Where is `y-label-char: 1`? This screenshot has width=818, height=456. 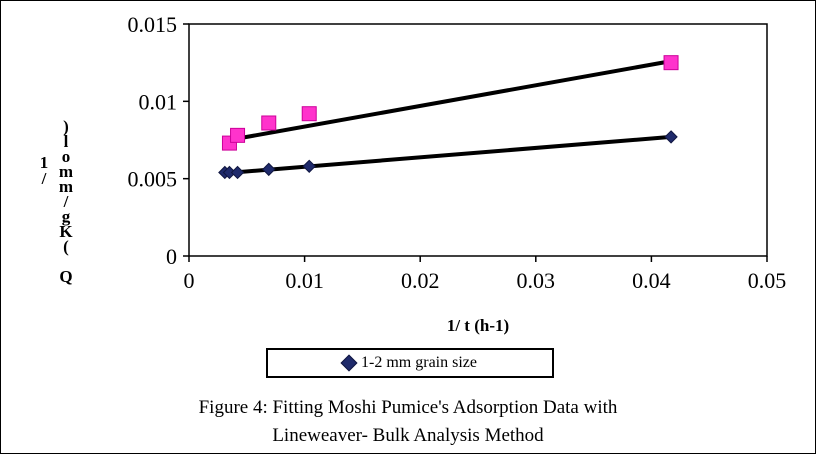 y-label-char: 1 is located at coordinates (44, 162).